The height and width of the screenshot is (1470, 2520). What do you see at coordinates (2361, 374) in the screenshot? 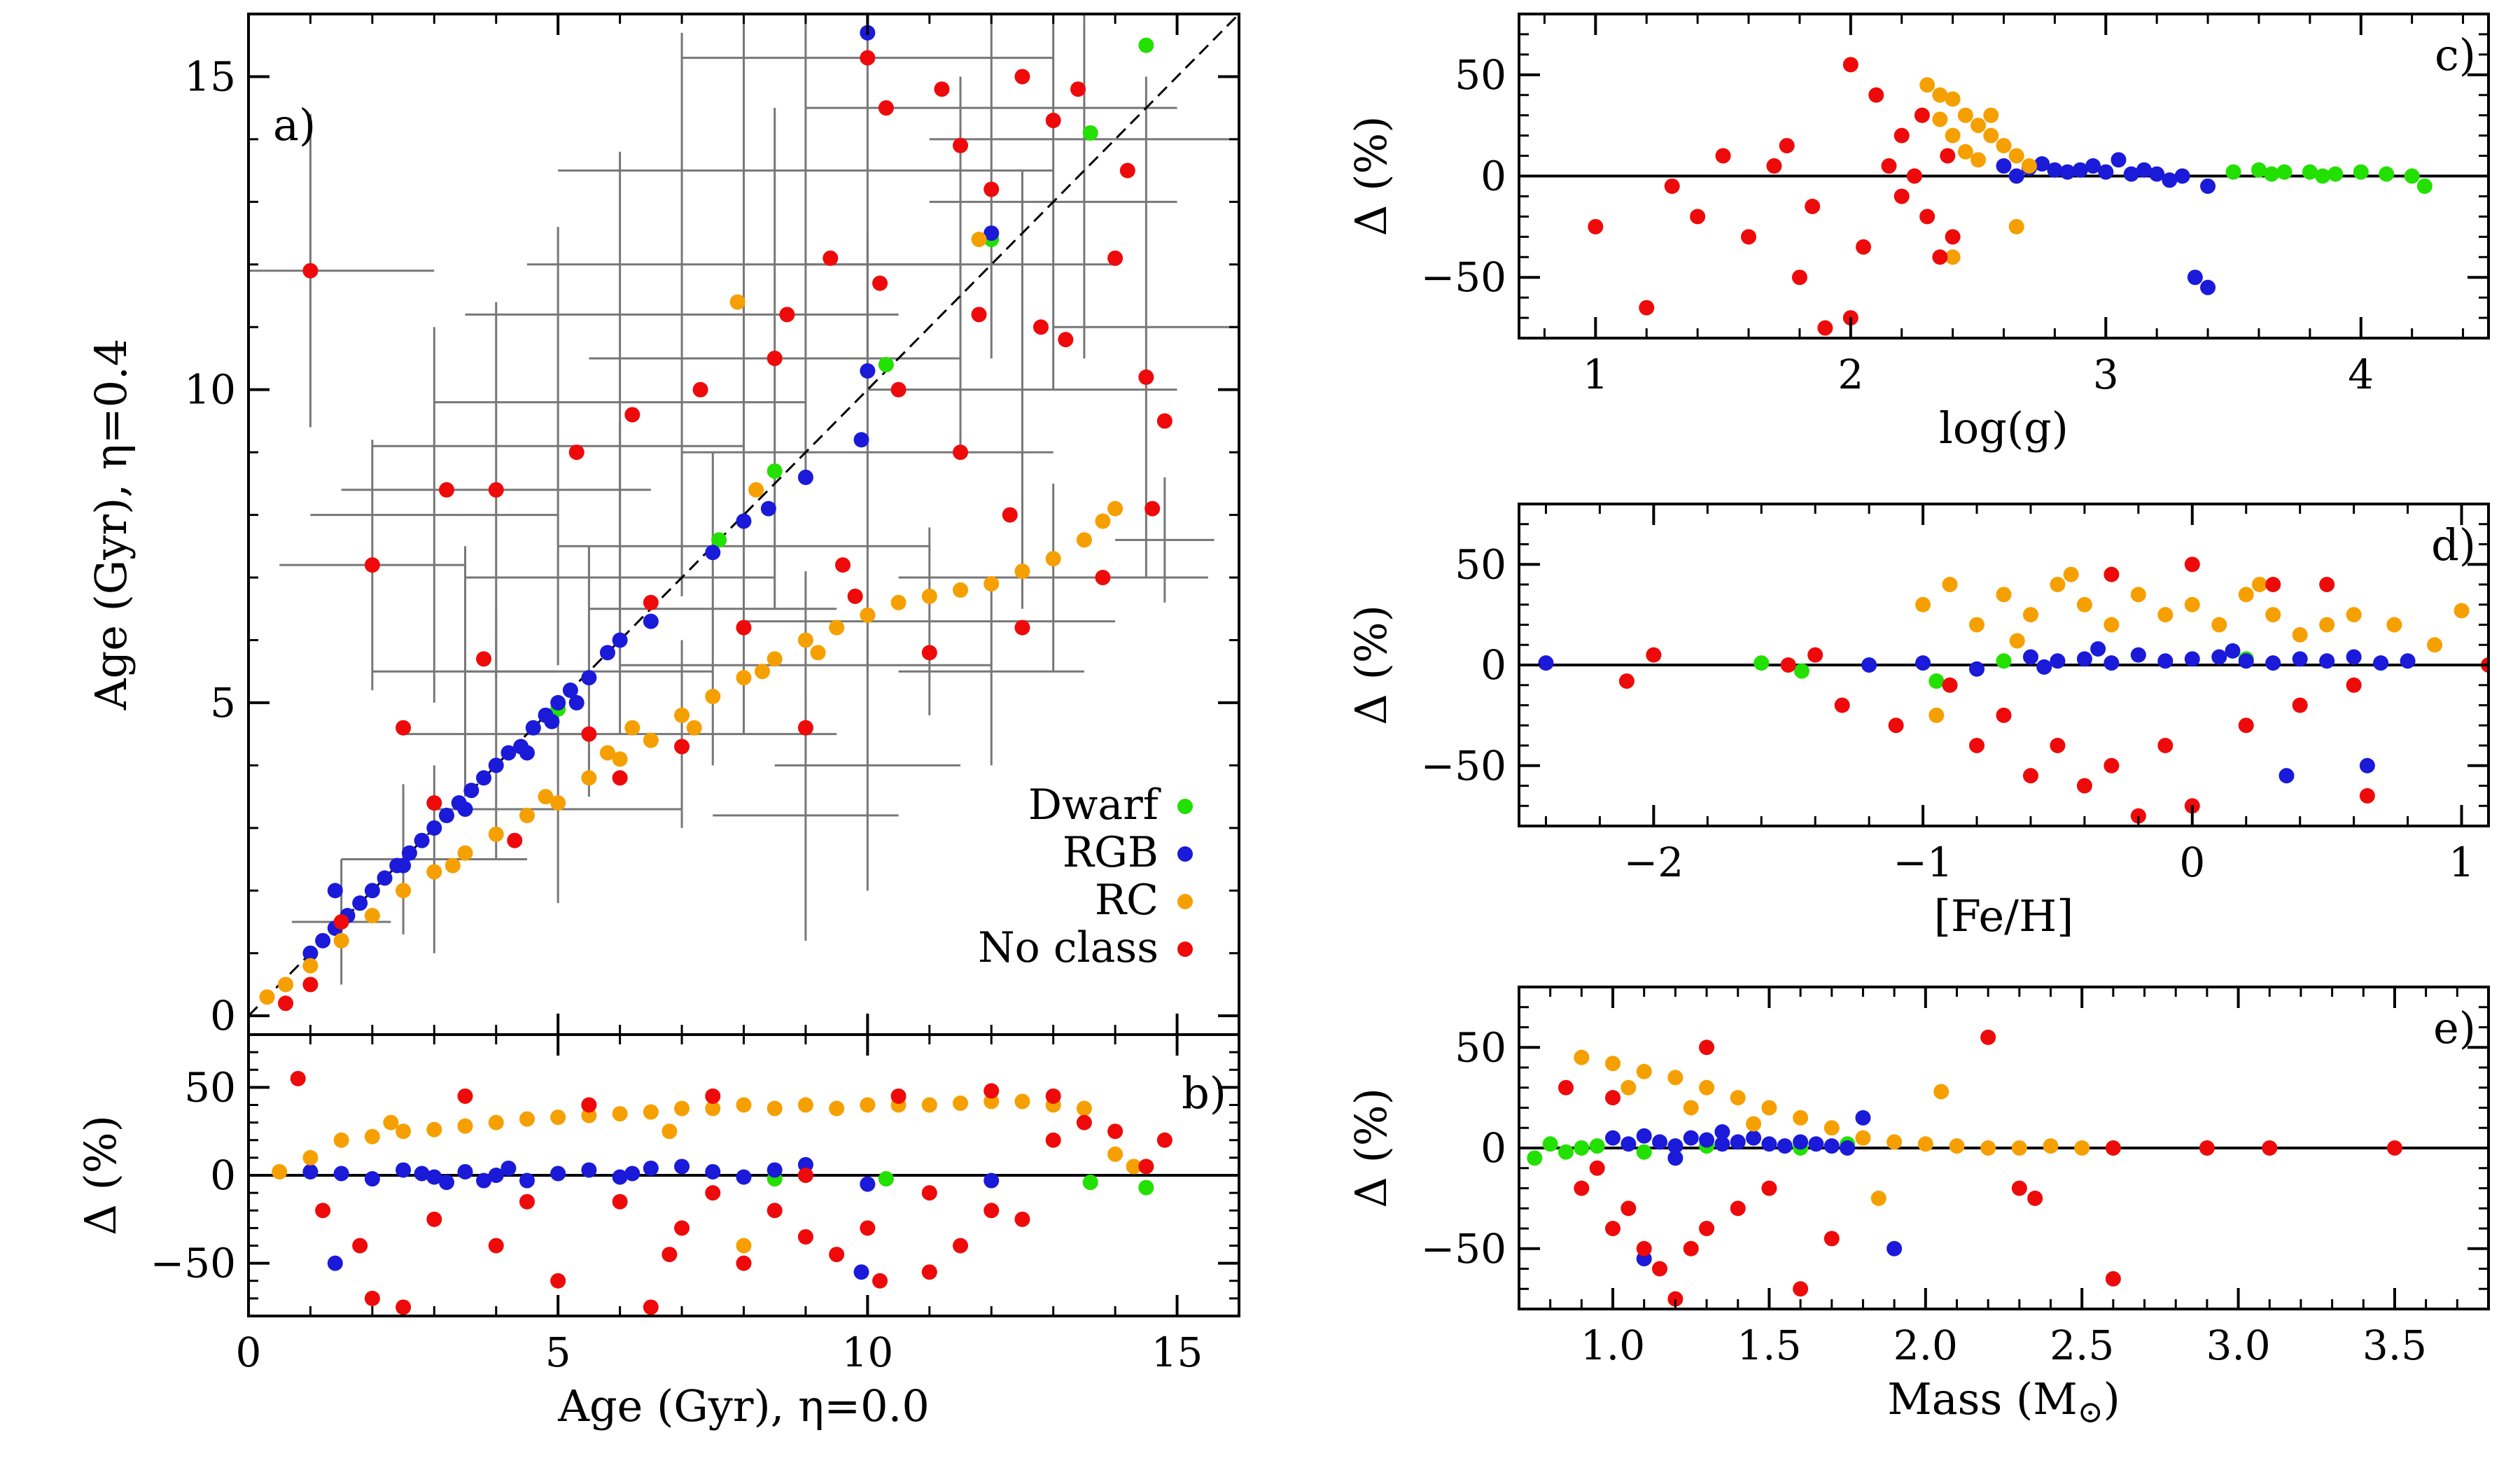
I see `x-tick-label: 4` at bounding box center [2361, 374].